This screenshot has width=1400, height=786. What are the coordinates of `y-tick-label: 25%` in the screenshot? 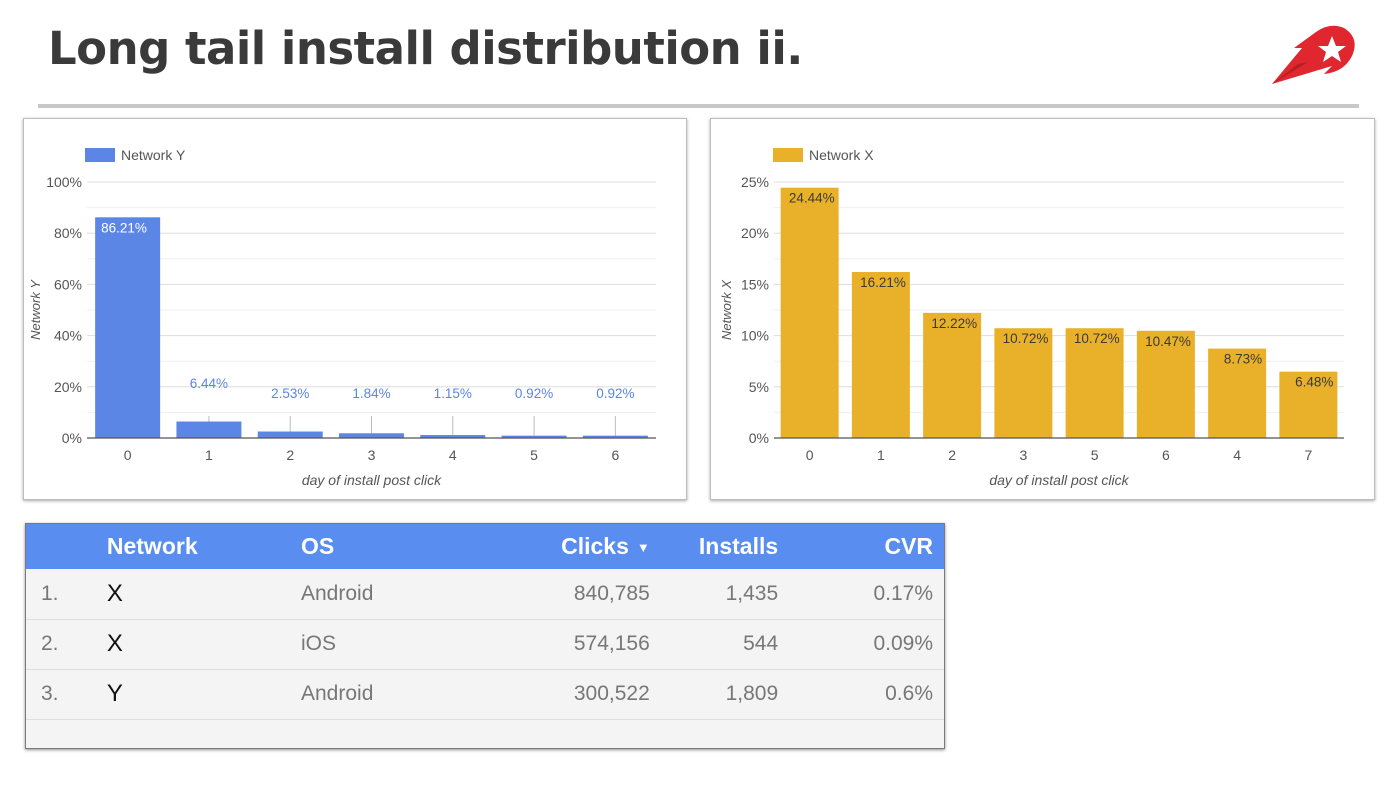 It's located at (755, 182).